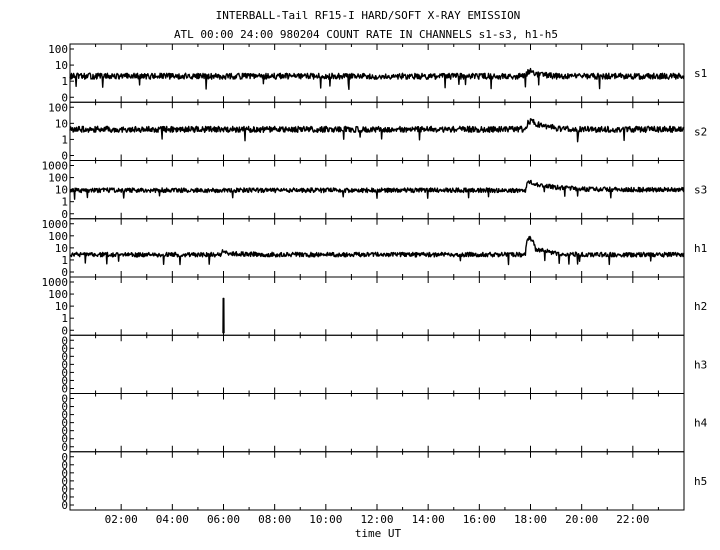  I want to click on y-tick-label-h2: 10, so click(61, 306).